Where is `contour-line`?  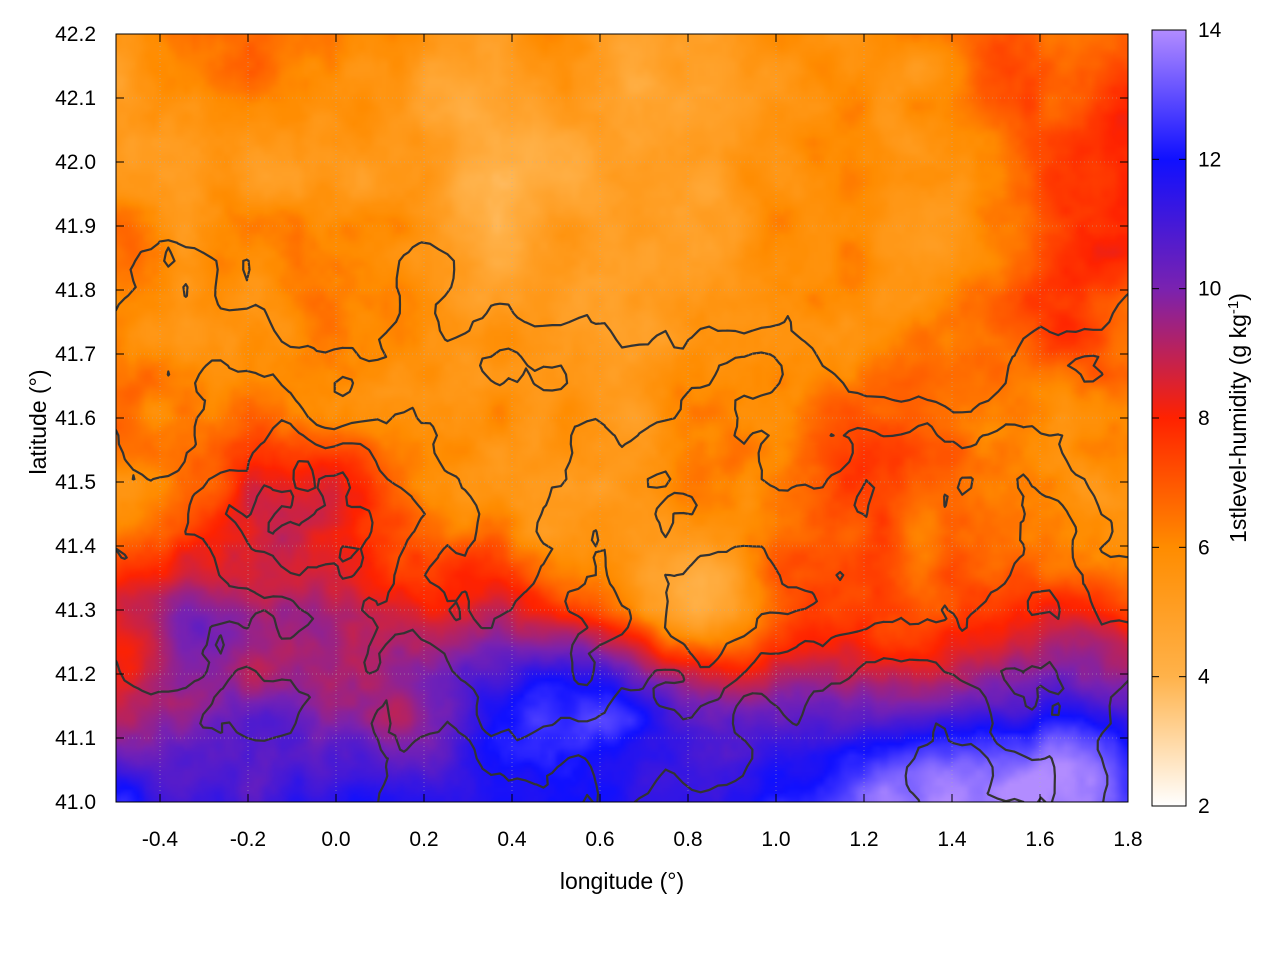 contour-line is located at coordinates (622, 326).